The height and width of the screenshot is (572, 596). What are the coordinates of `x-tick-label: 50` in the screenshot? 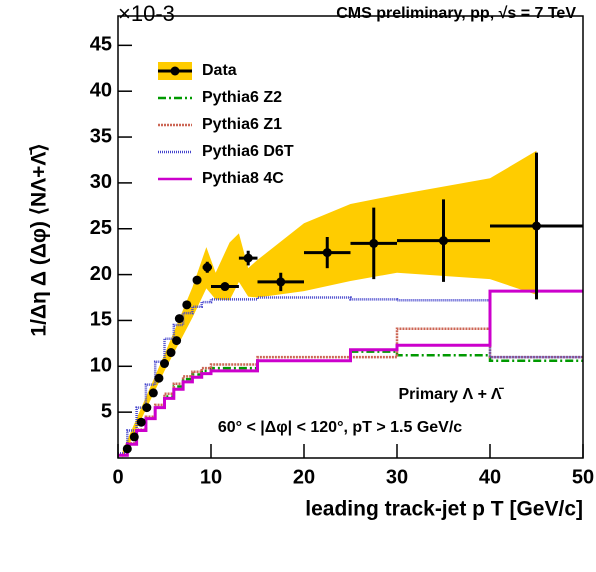 It's located at (583, 477).